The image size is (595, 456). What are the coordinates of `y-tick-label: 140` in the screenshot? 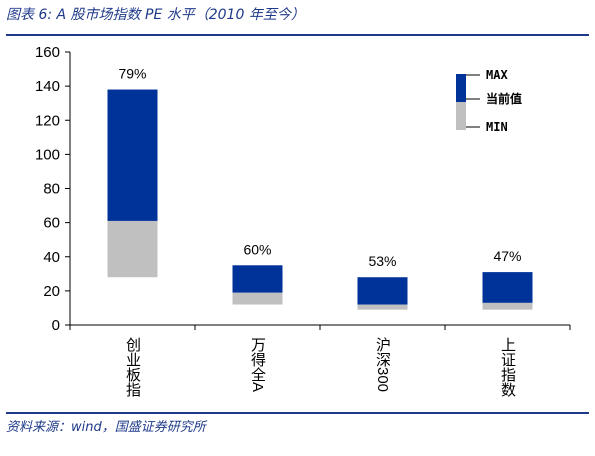 It's located at (47, 86).